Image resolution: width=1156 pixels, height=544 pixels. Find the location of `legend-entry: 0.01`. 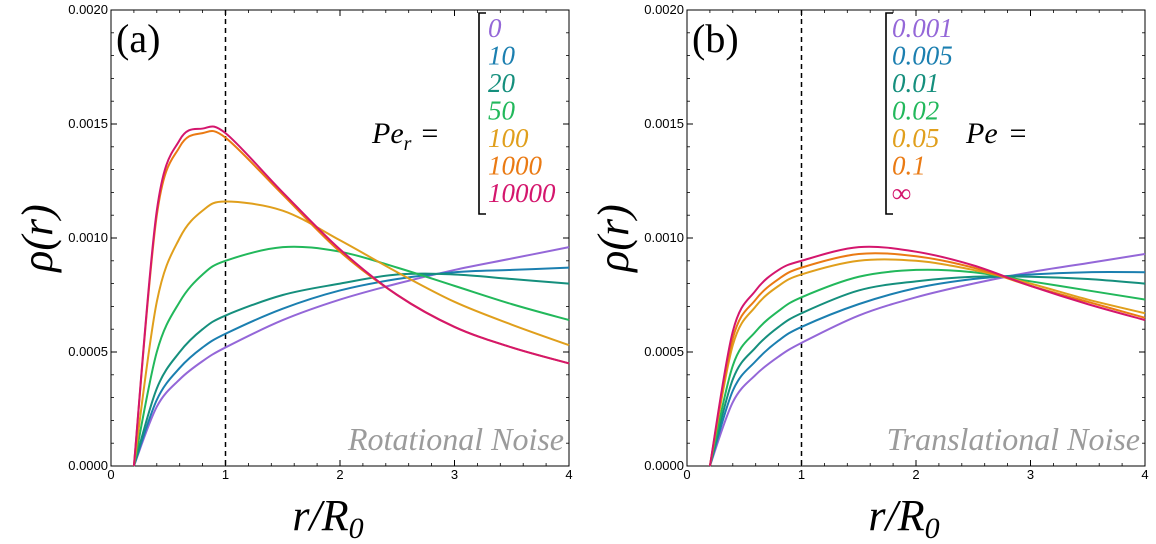

legend-entry: 0.01 is located at coordinates (915, 83).